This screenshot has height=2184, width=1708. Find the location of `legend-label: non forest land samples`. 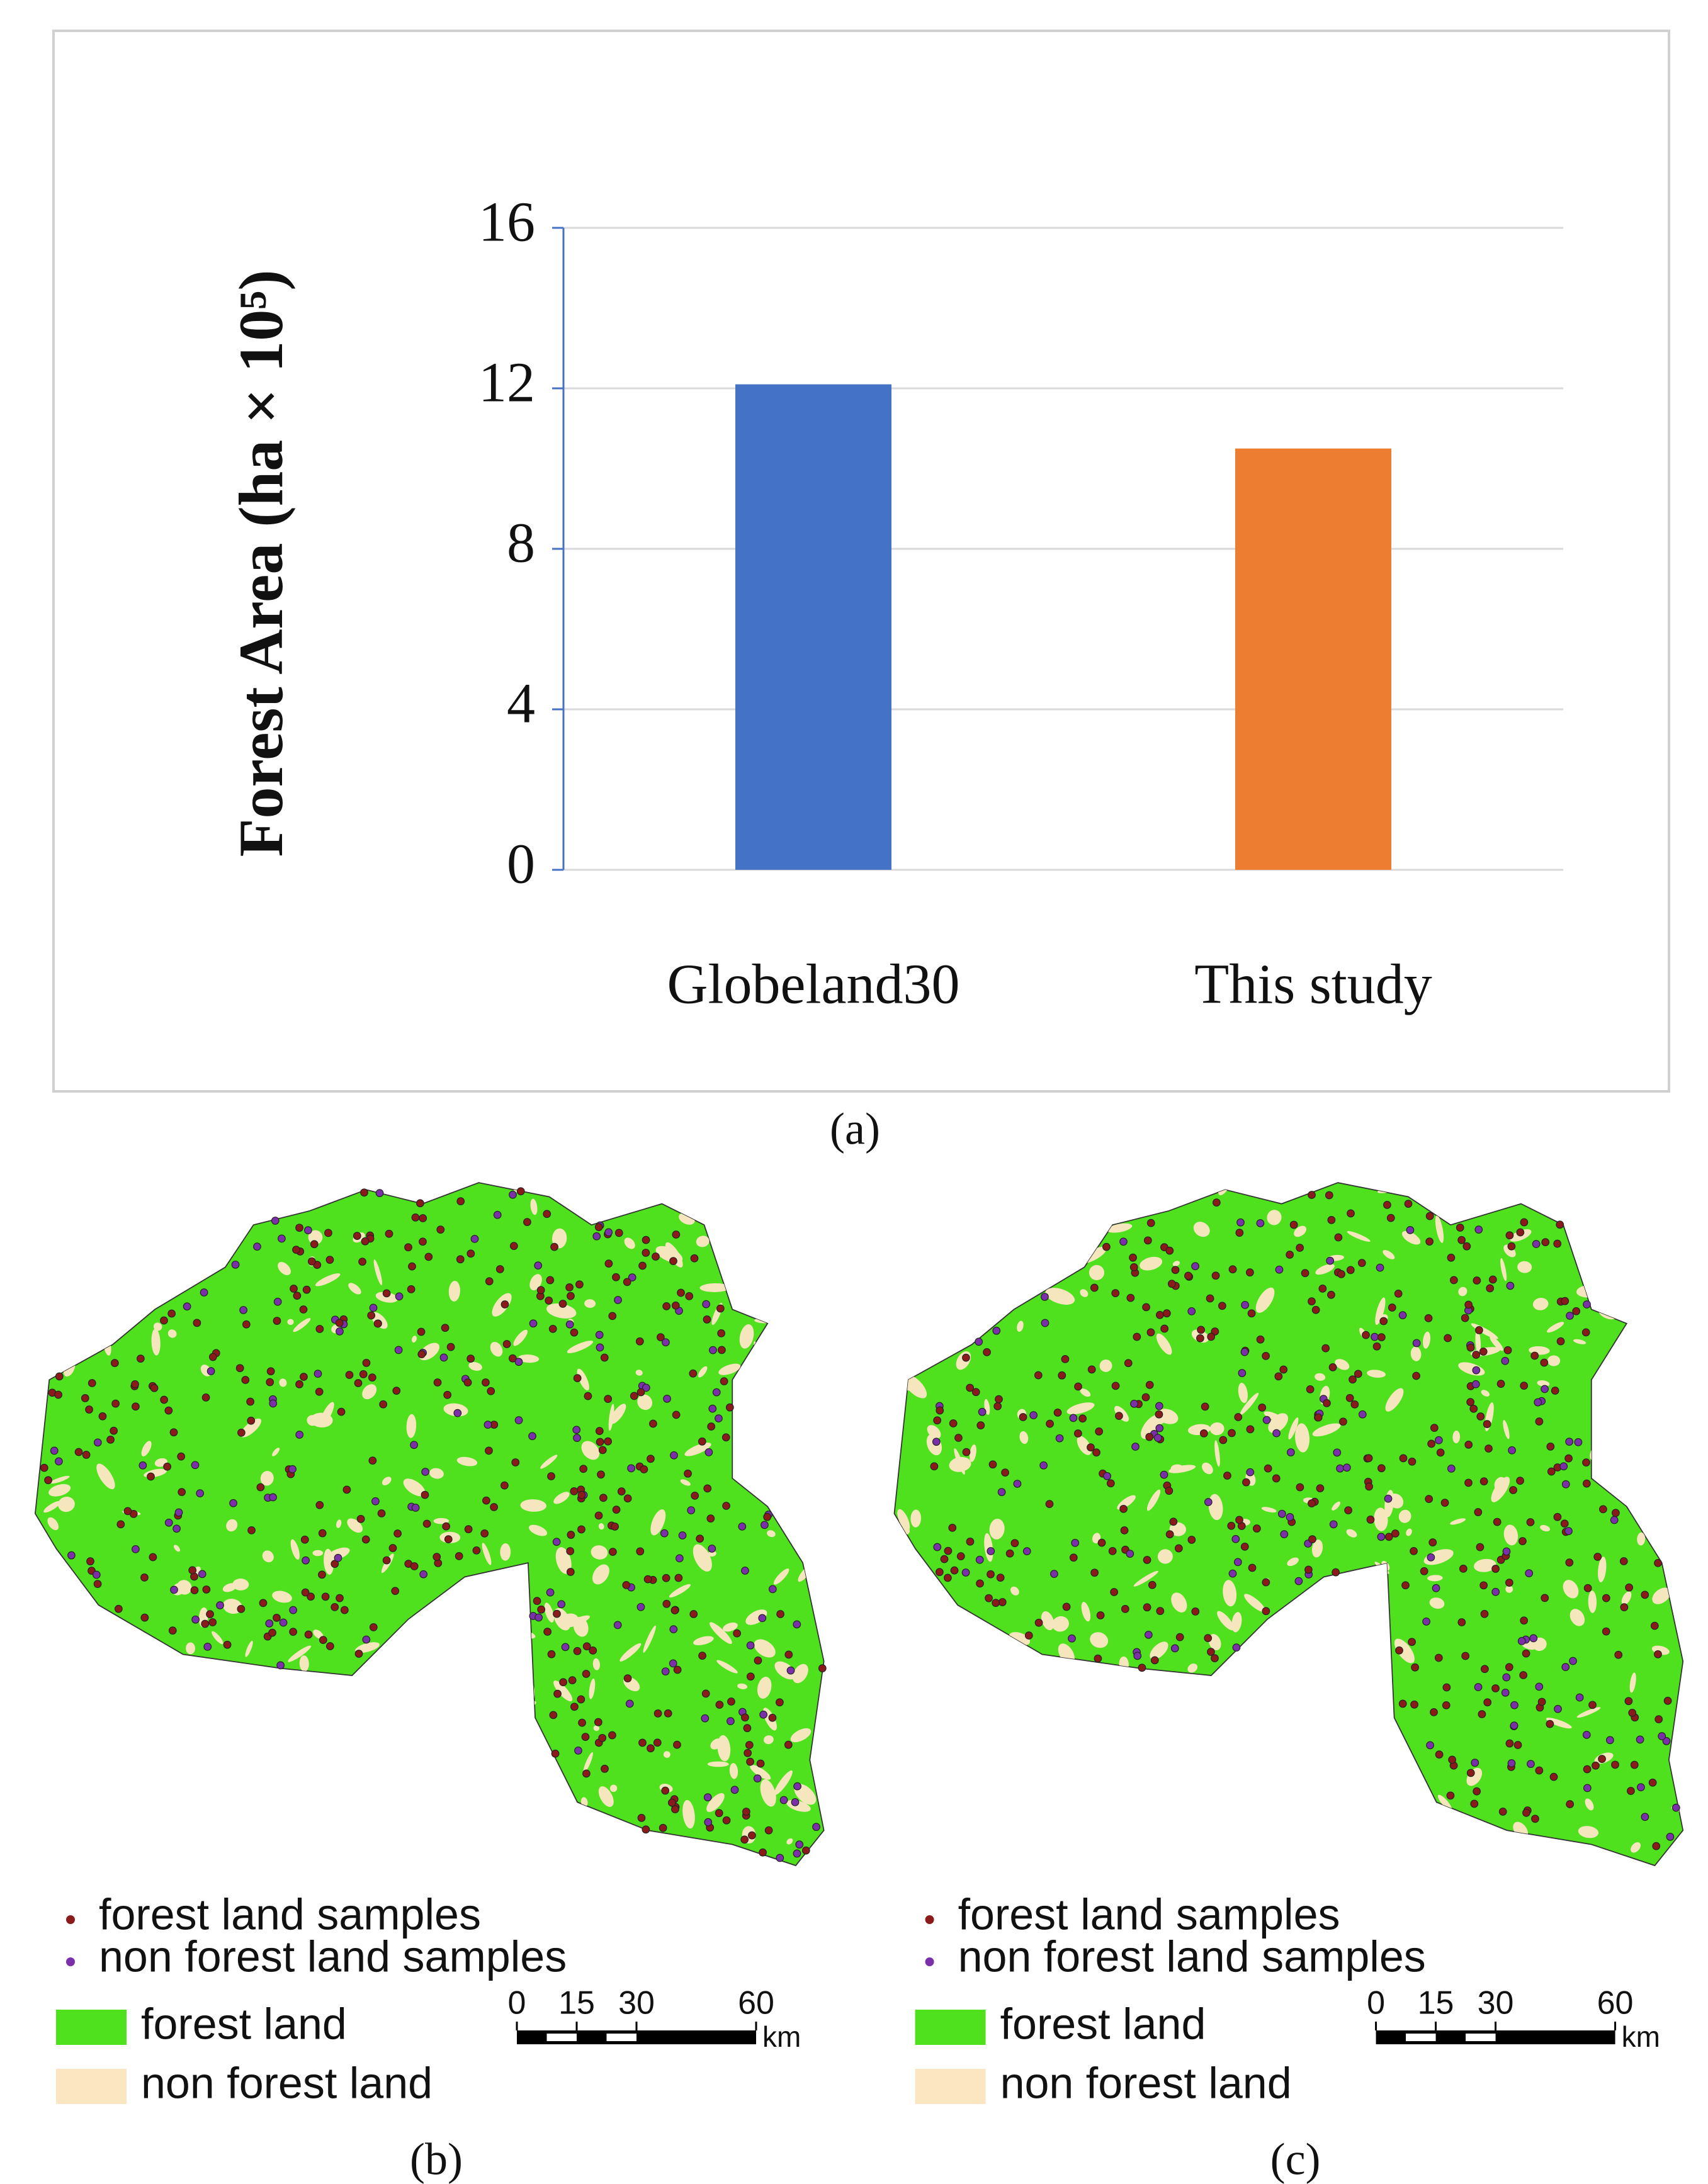

legend-label: non forest land samples is located at coordinates (1192, 1956).